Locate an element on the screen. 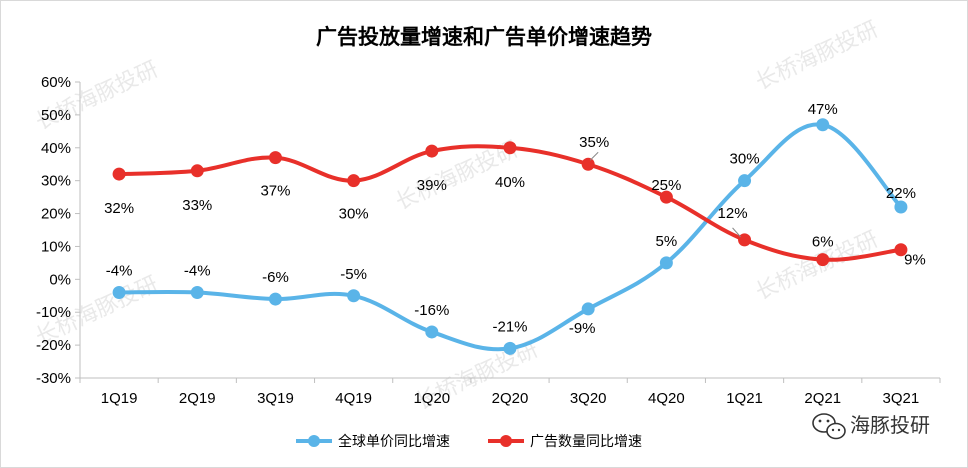  series-global-price-data-label: -6% is located at coordinates (275, 277).